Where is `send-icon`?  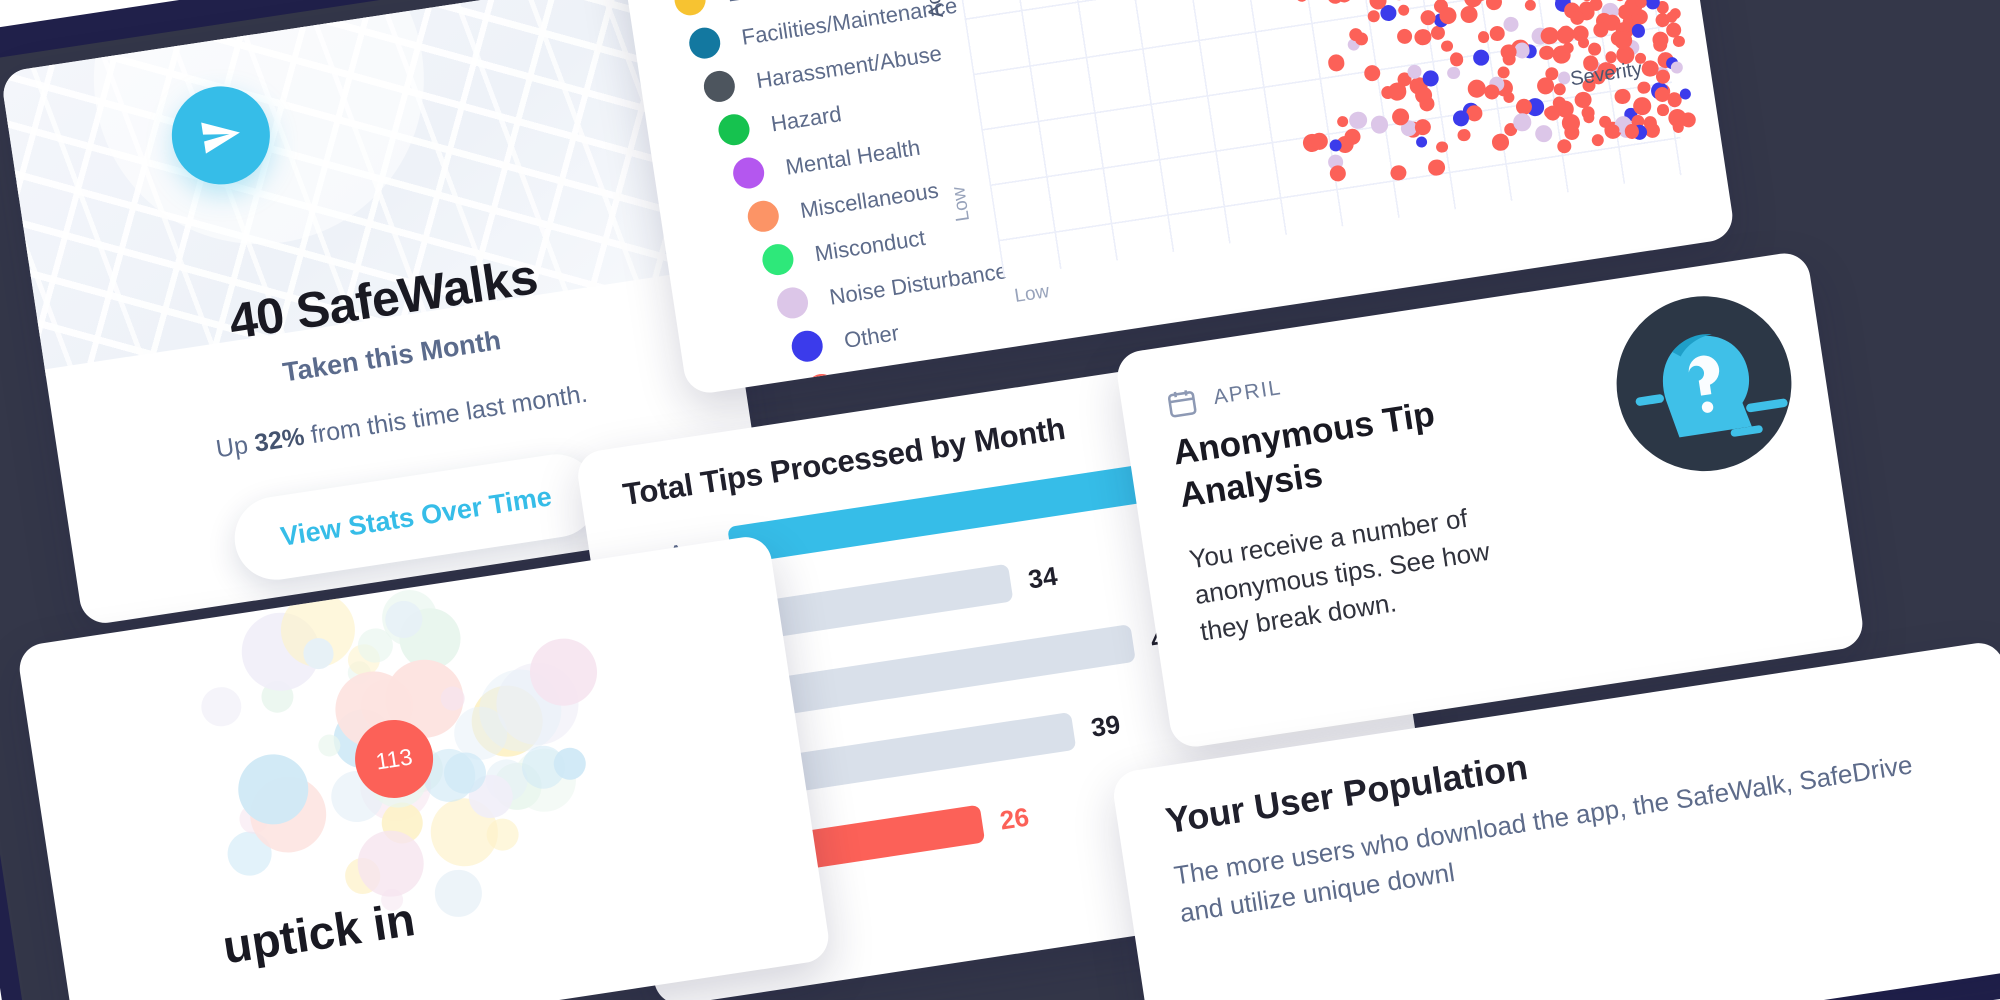
send-icon is located at coordinates (221, 135).